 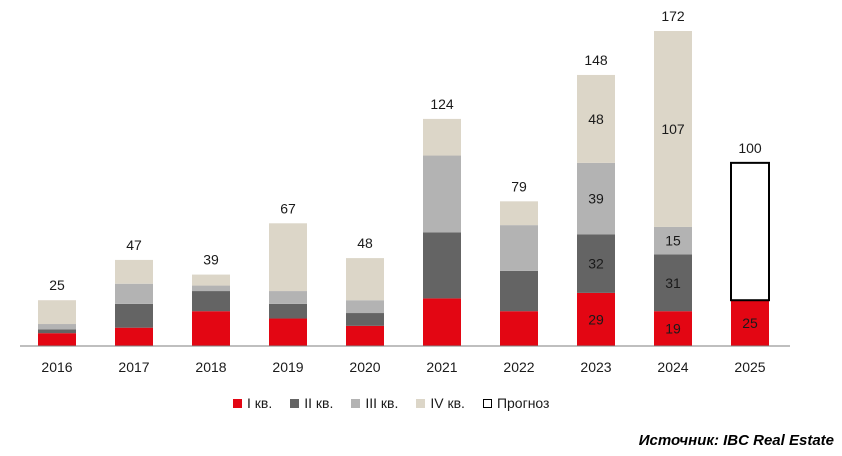 I want to click on legend-item-q1: I кв., so click(x=252, y=403).